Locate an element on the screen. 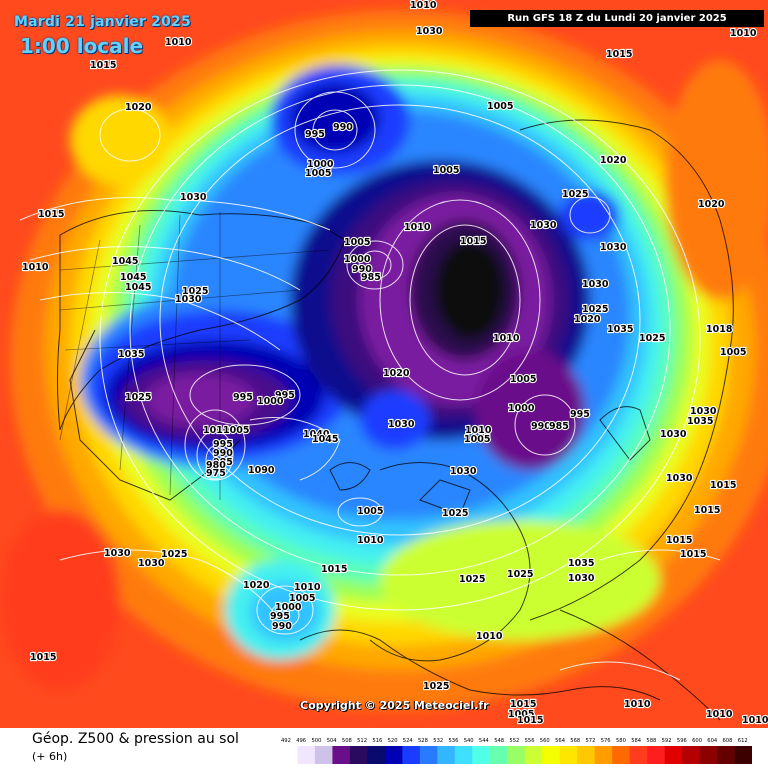  legend-tick-label: 540 is located at coordinates (469, 741).